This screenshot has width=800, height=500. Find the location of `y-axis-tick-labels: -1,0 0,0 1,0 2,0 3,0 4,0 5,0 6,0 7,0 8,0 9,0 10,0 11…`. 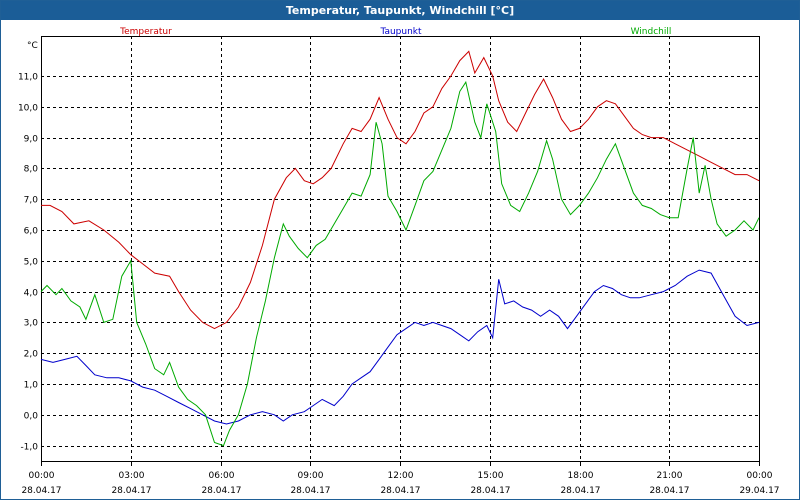

y-axis-tick-labels: -1,0 0,0 1,0 2,0 3,0 4,0 5,0 6,0 7,0 8,0 9,0 10,0 11… is located at coordinates (28, 247).